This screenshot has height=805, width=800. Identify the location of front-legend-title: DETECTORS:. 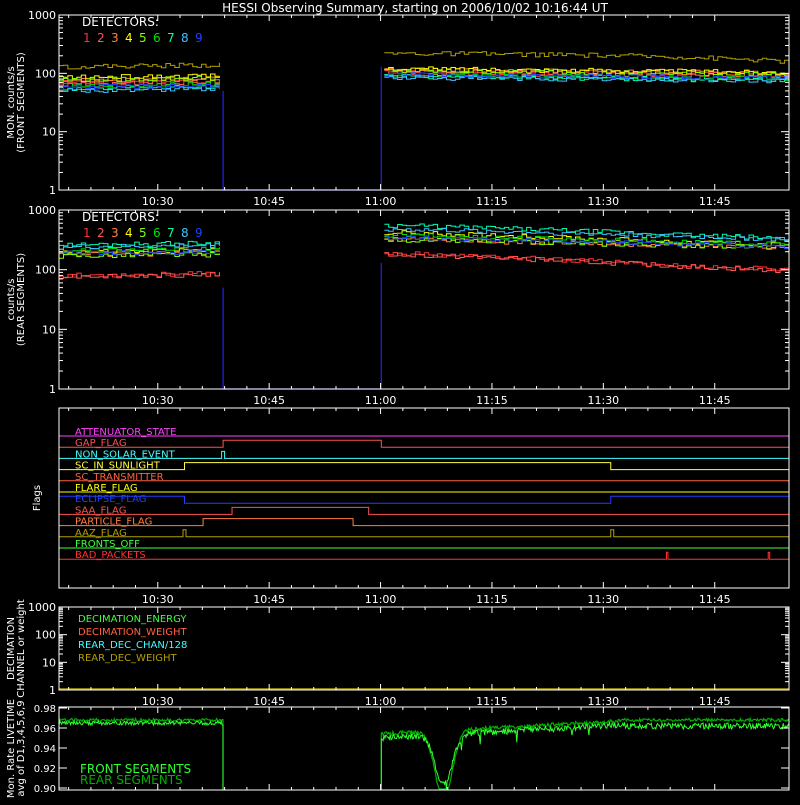
(120, 22).